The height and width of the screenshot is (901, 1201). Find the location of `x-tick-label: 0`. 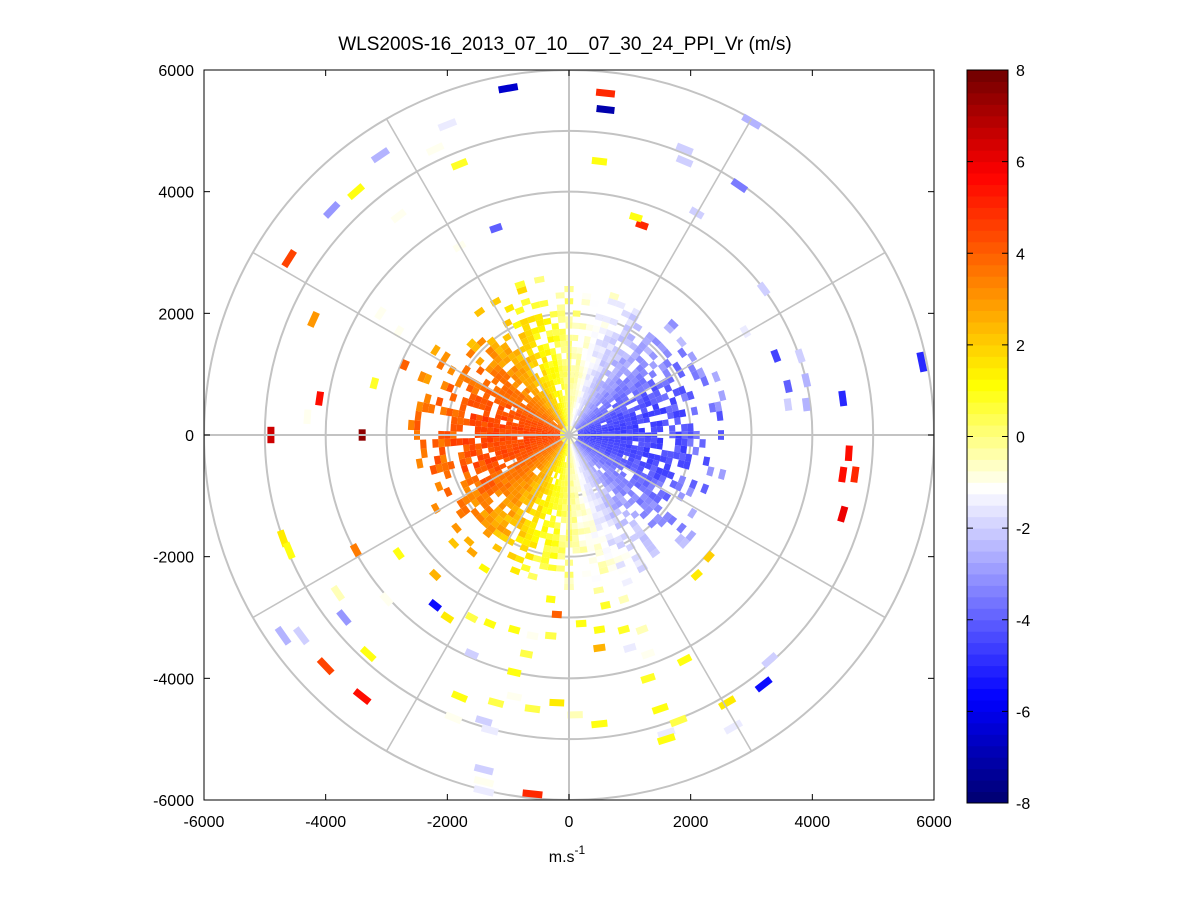

x-tick-label: 0 is located at coordinates (569, 822).